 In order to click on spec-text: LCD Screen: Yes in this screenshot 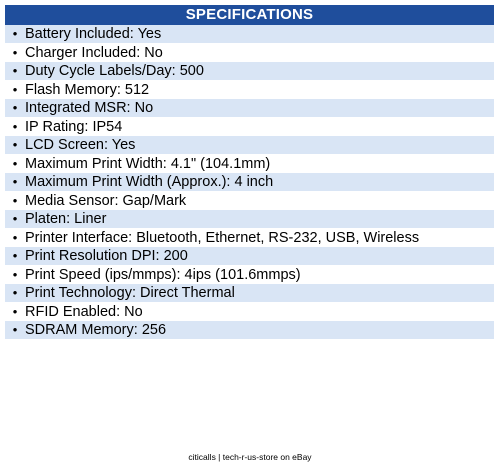, I will do `click(80, 145)`.